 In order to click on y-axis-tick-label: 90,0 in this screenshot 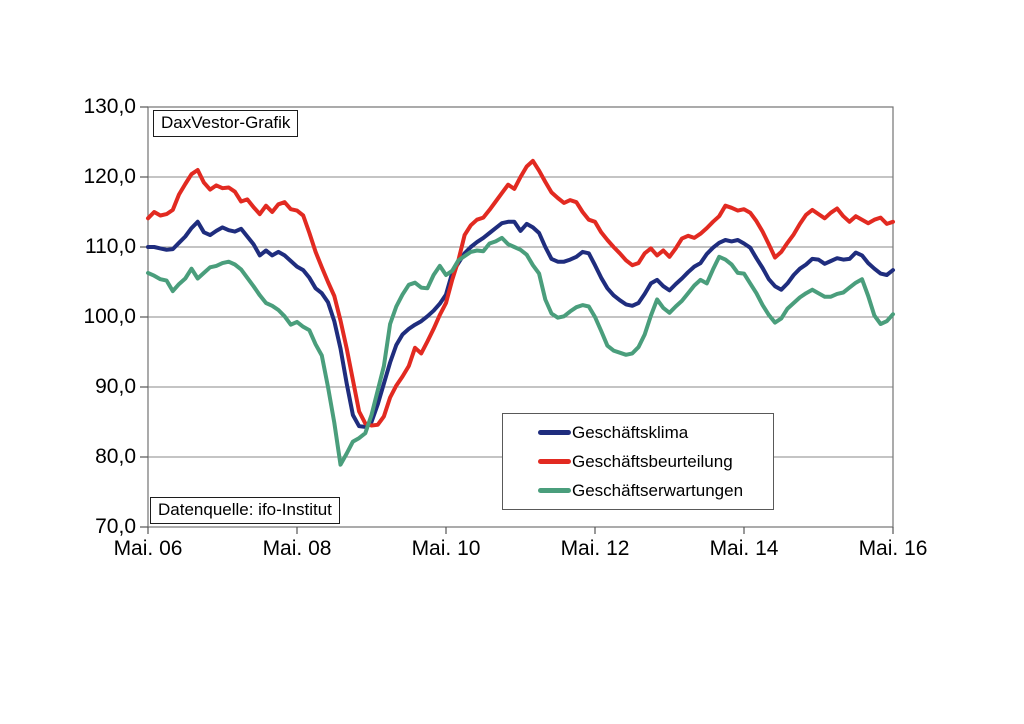, I will do `click(115, 386)`.